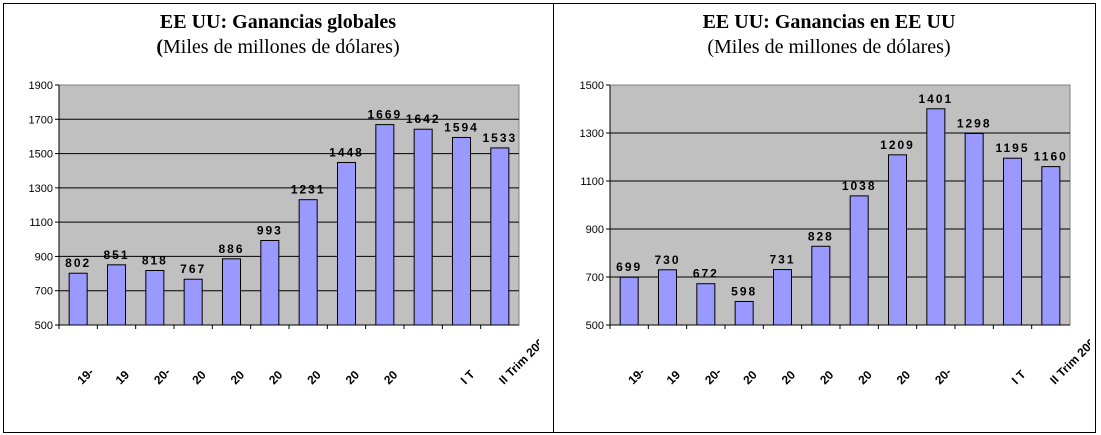  I want to click on data-label: 699, so click(629, 267).